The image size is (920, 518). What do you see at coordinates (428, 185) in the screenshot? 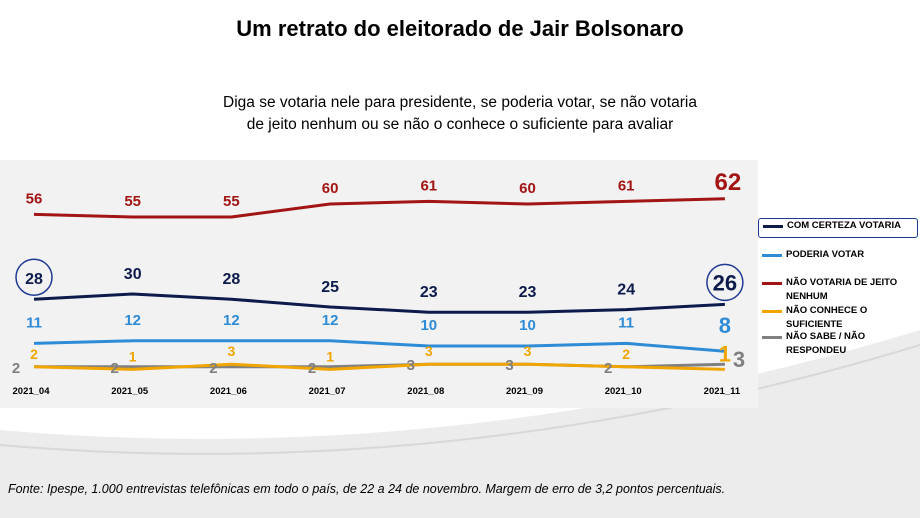
I see `data-label-0-4: 61` at bounding box center [428, 185].